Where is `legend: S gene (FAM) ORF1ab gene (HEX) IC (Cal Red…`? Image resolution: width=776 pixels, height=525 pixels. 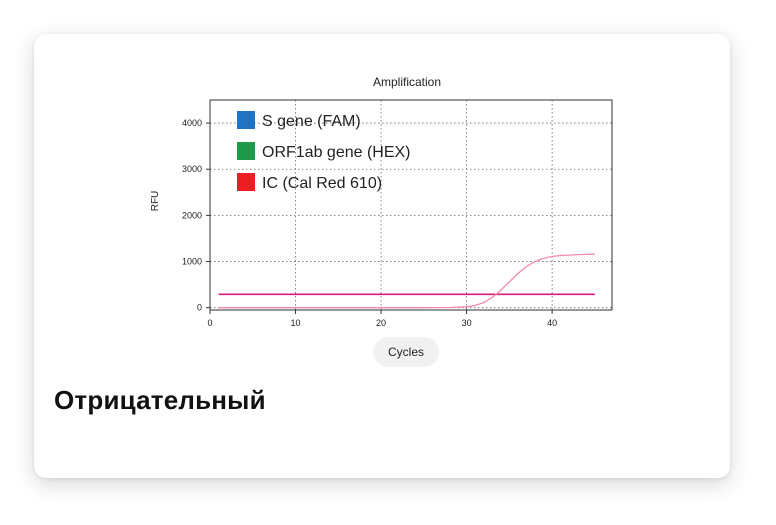
legend: S gene (FAM) ORF1ab gene (HEX) IC (Cal Red… is located at coordinates (324, 151).